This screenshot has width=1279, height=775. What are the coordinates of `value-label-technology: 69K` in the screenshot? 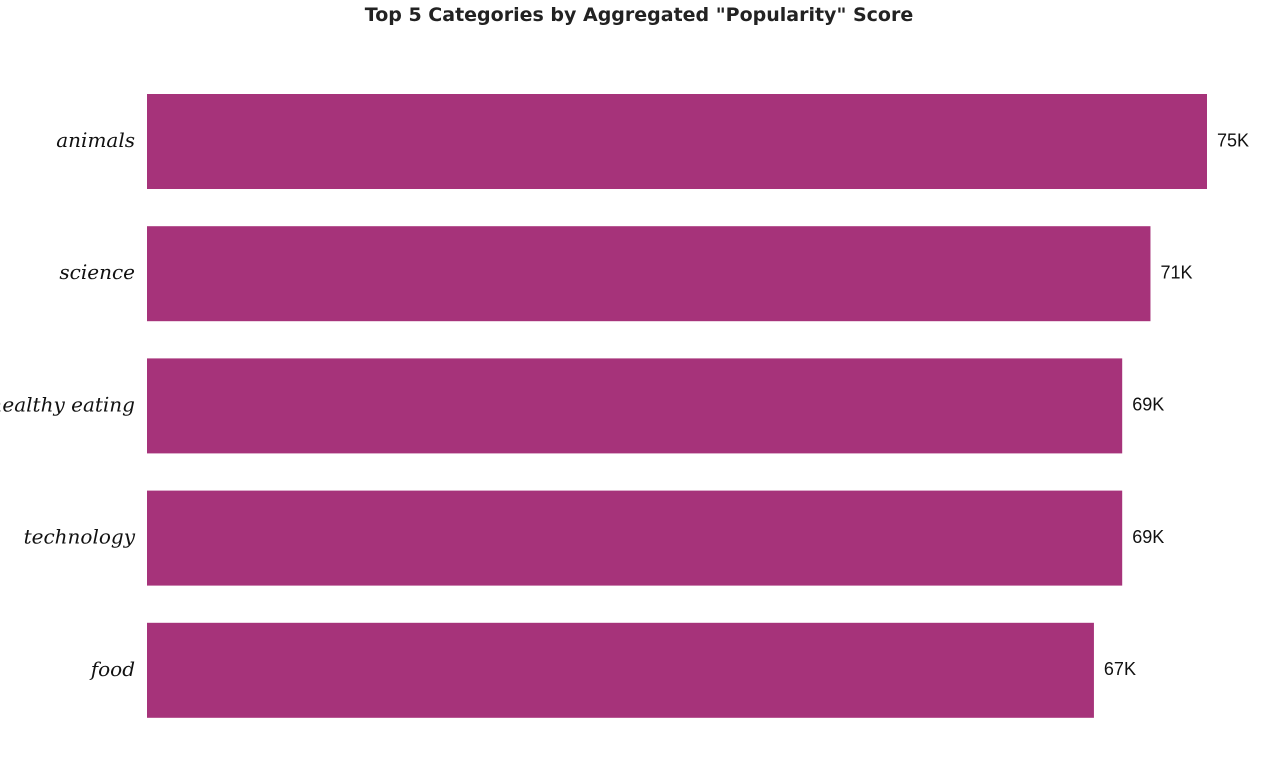 It's located at (1148, 537).